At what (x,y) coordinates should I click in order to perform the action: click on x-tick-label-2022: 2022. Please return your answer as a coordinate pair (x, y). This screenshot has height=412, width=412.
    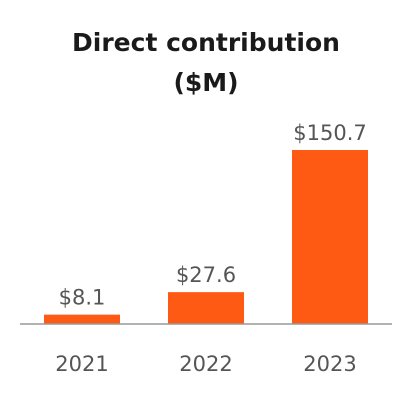
    Looking at the image, I should click on (205, 364).